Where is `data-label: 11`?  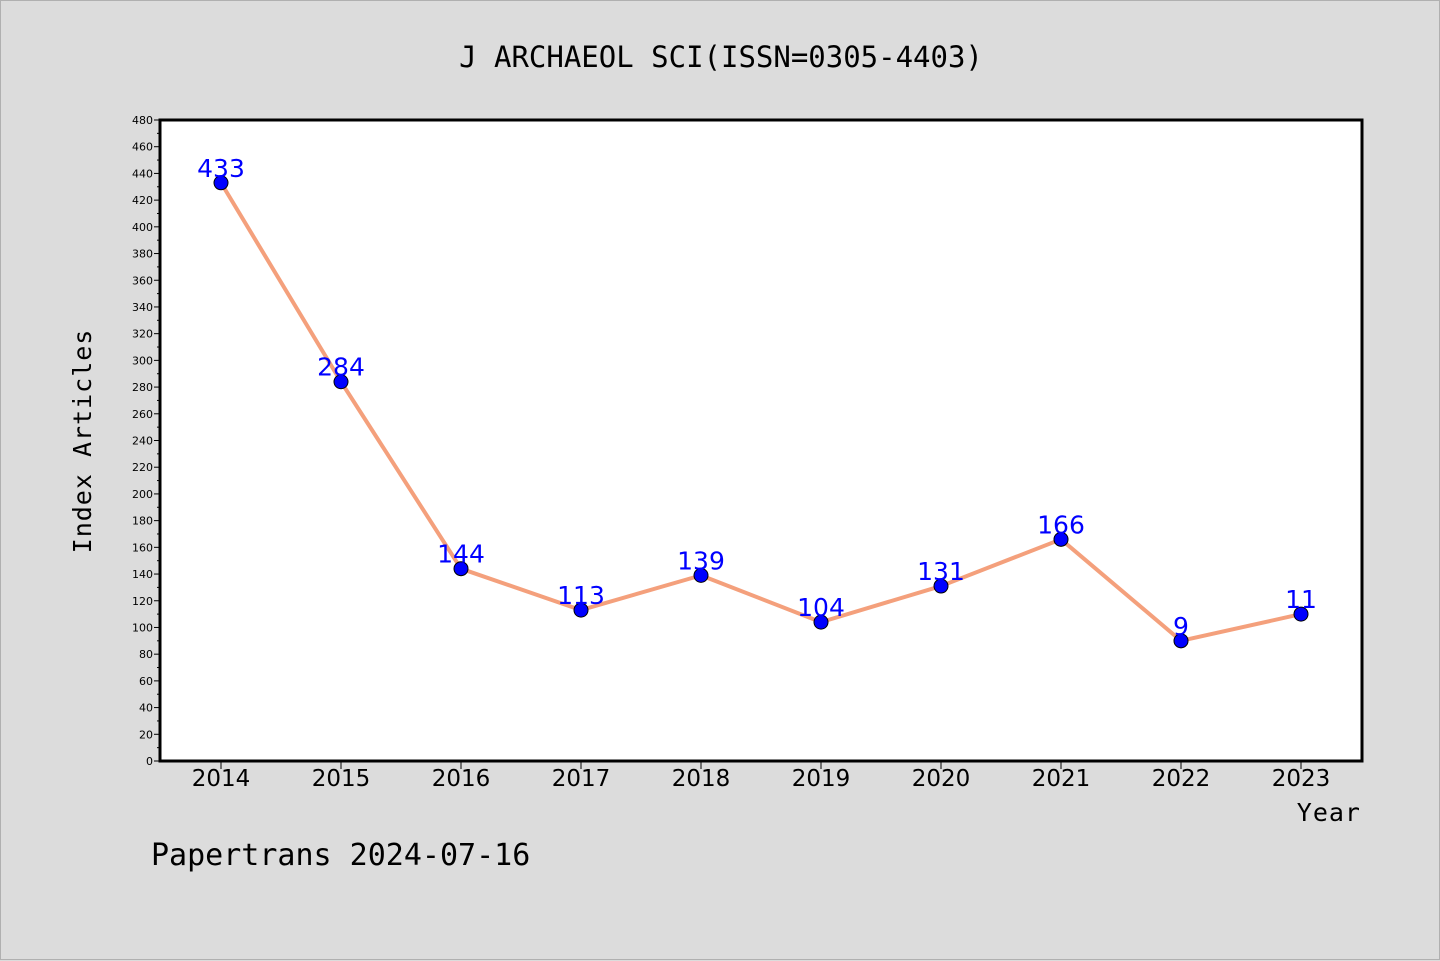 data-label: 11 is located at coordinates (1301, 599).